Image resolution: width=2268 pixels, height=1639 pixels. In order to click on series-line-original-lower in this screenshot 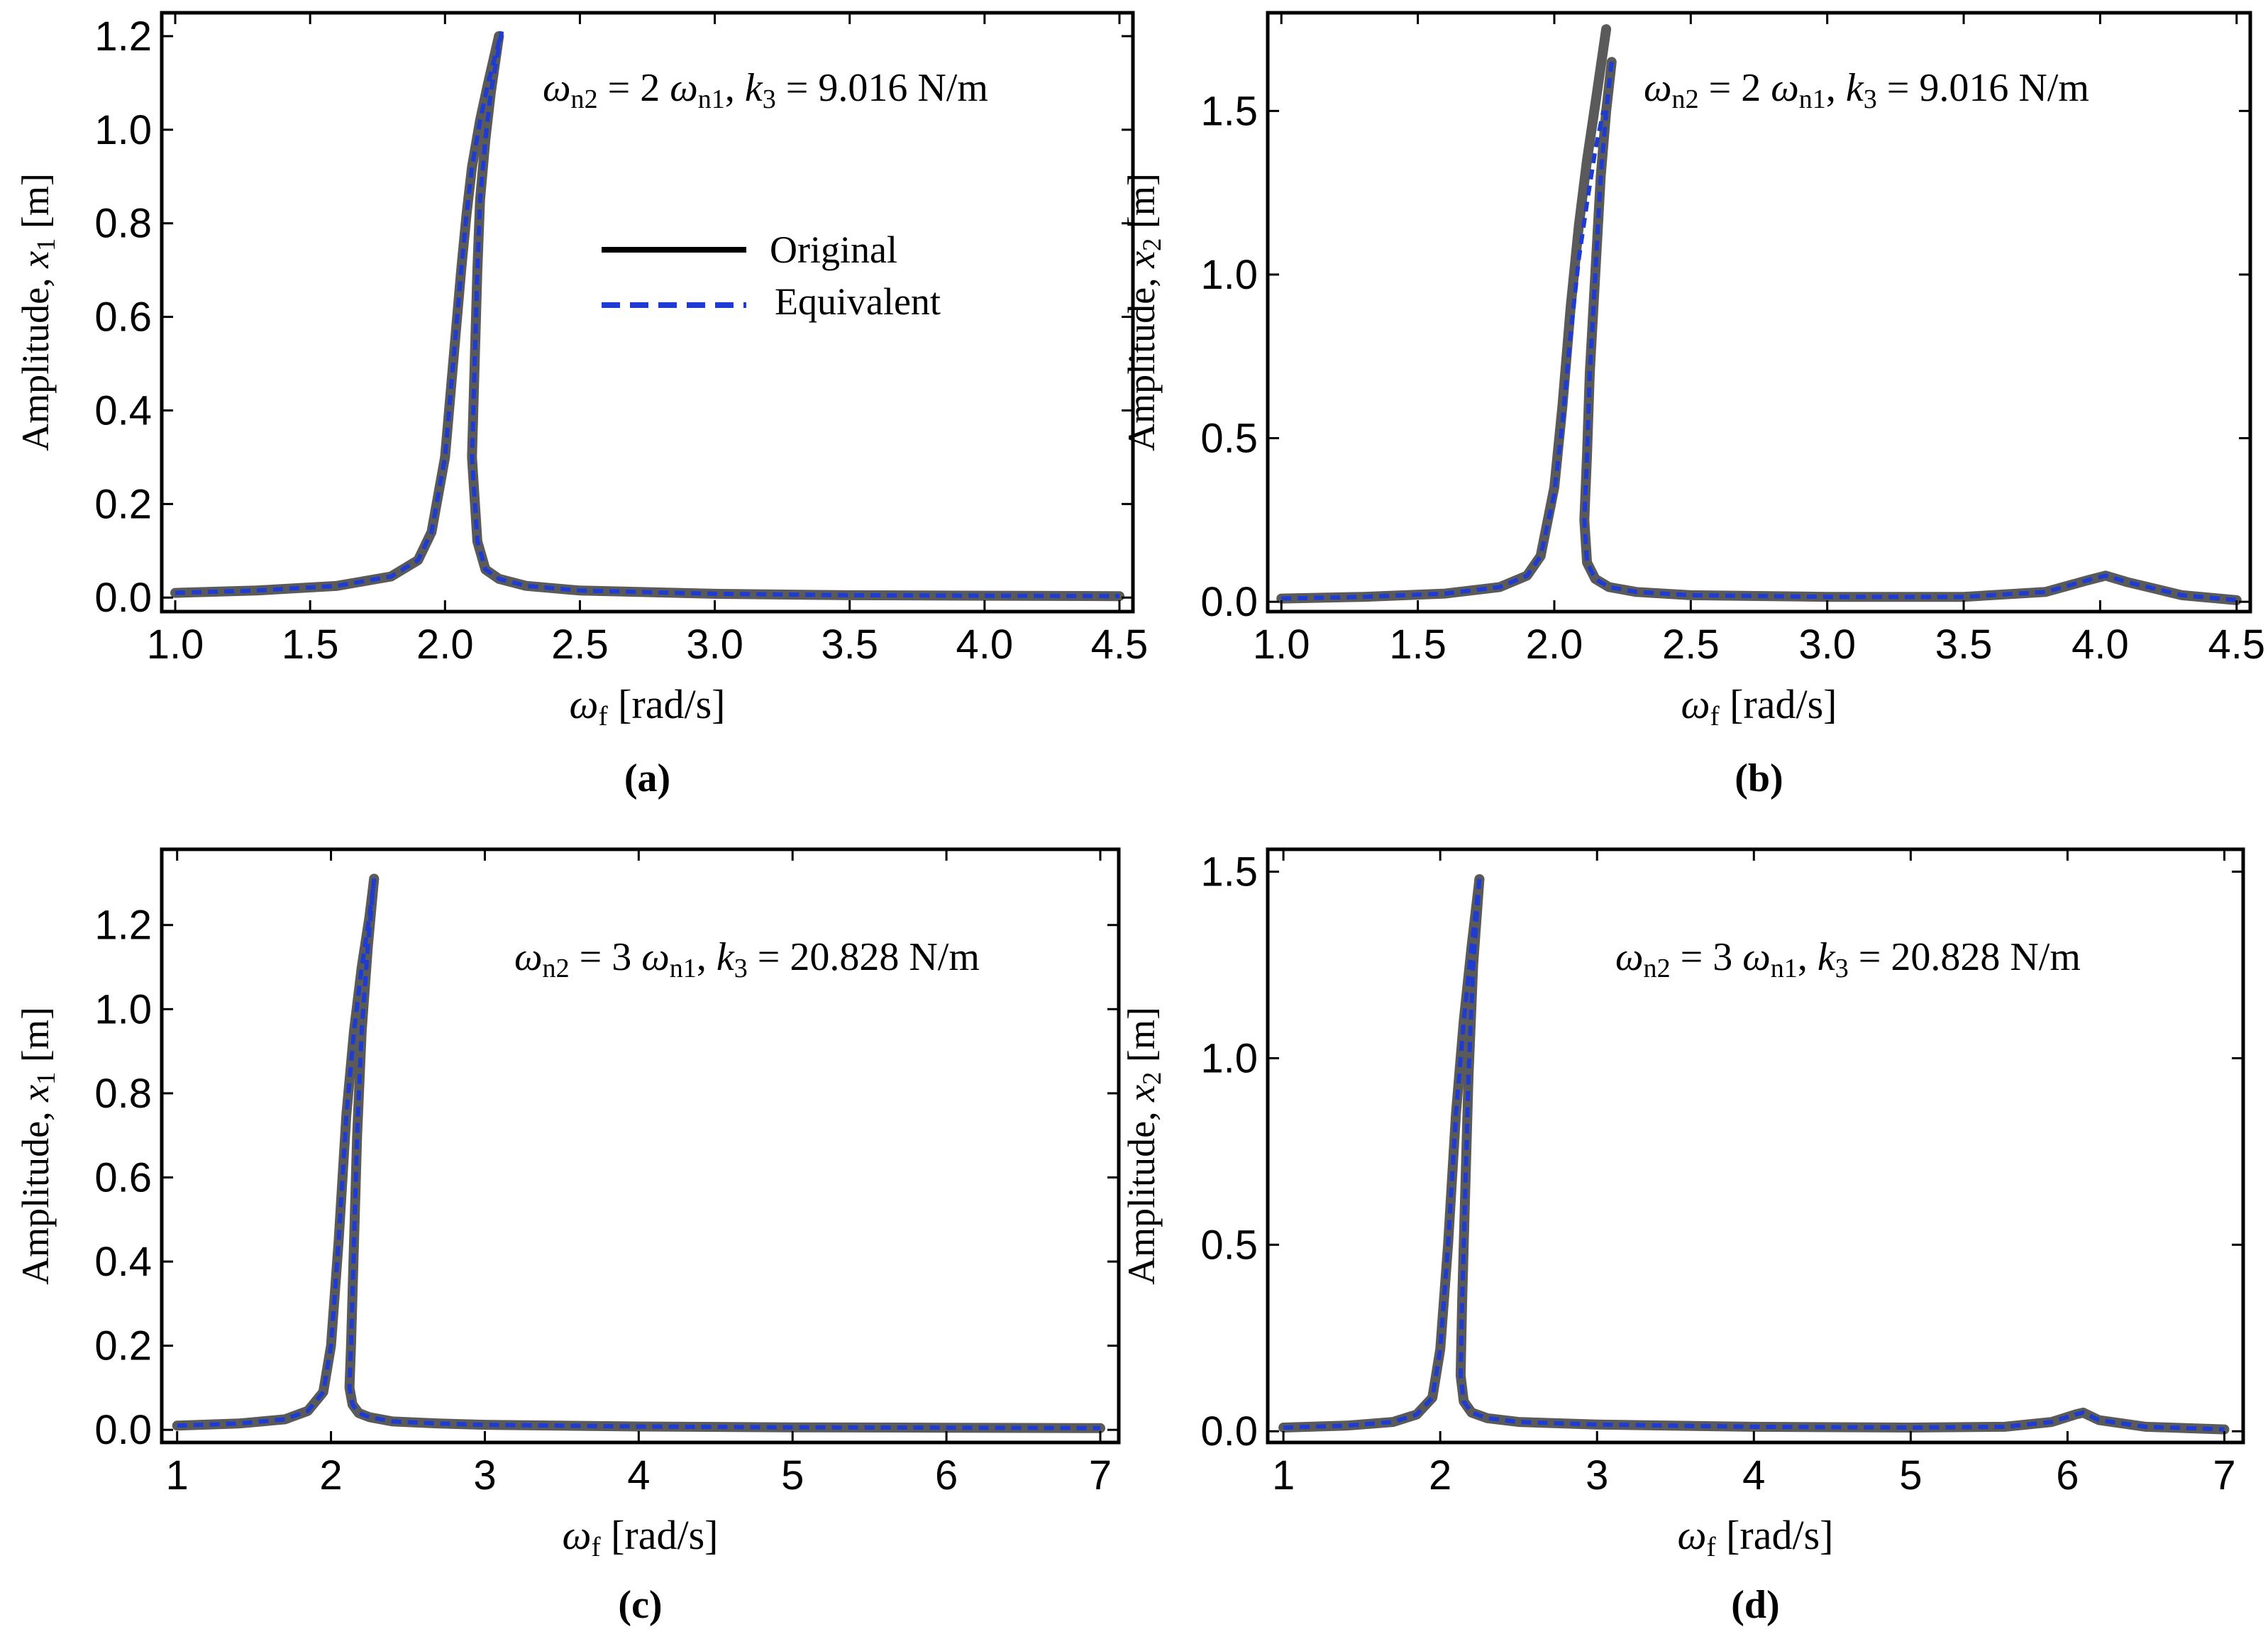, I will do `click(1910, 331)`.